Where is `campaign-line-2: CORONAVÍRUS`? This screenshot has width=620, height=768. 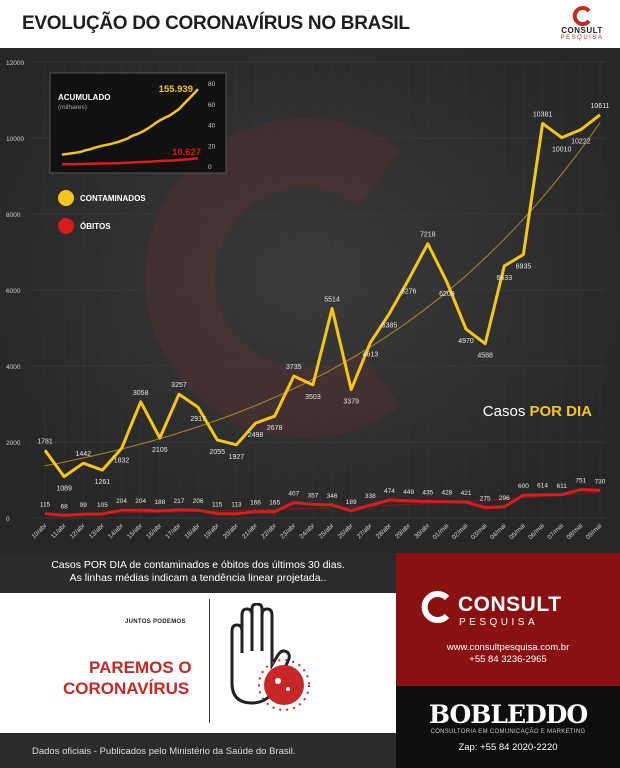
campaign-line-2: CORONAVÍRUS is located at coordinates (126, 688).